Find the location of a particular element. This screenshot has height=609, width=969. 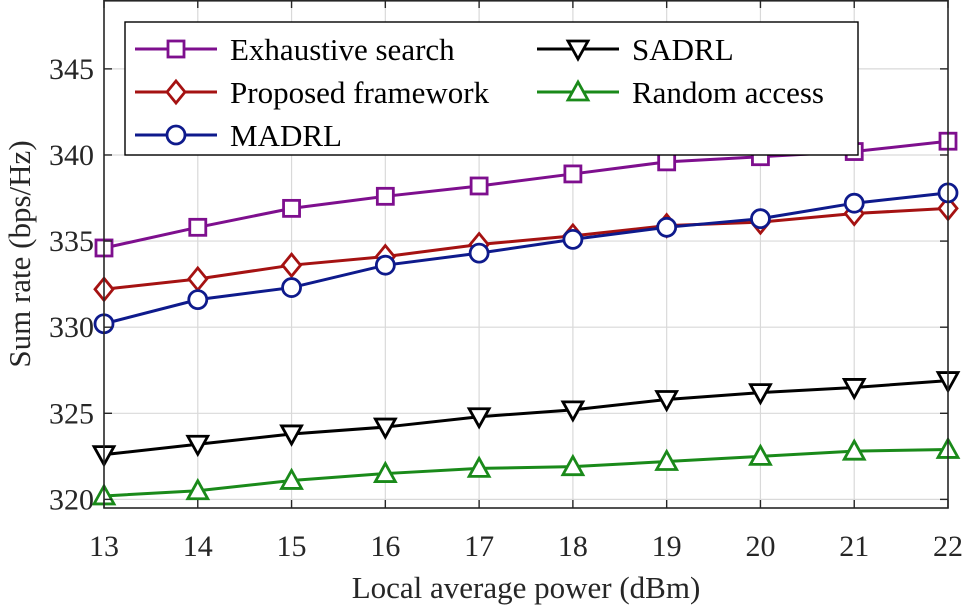

x-tick-label: 13 is located at coordinates (104, 546).